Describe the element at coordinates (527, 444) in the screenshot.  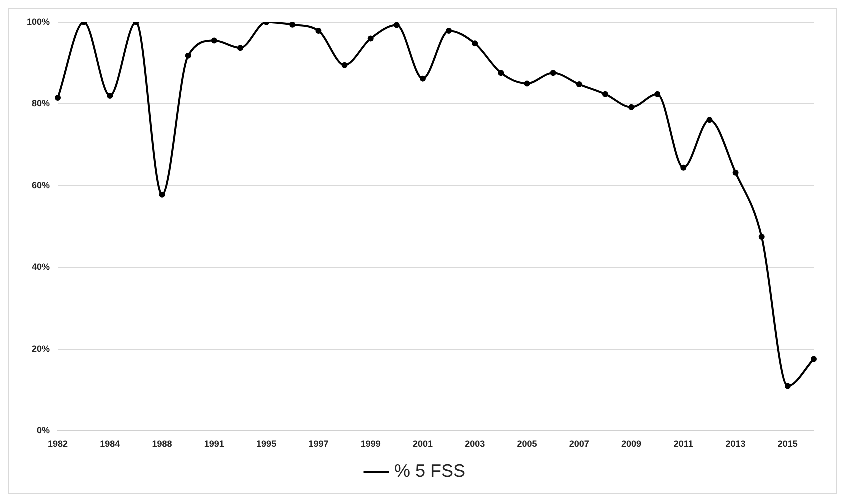
I see `x-tick-label: 2005` at that location.